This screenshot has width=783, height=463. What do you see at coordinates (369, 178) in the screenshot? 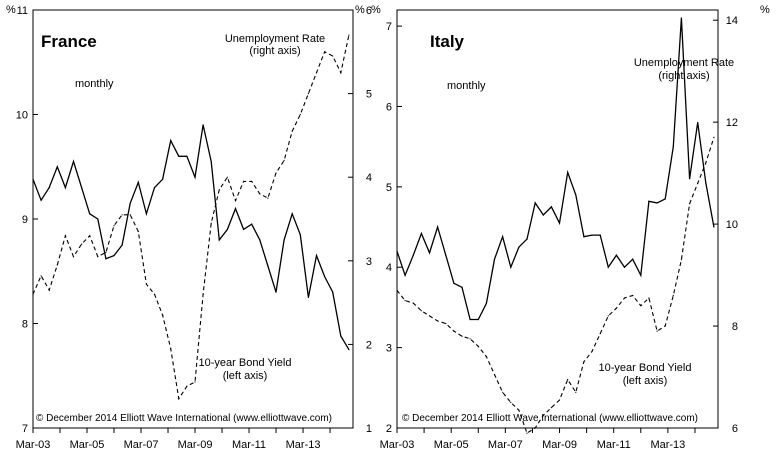
I see `right-axis-tick-label: 4` at bounding box center [369, 178].